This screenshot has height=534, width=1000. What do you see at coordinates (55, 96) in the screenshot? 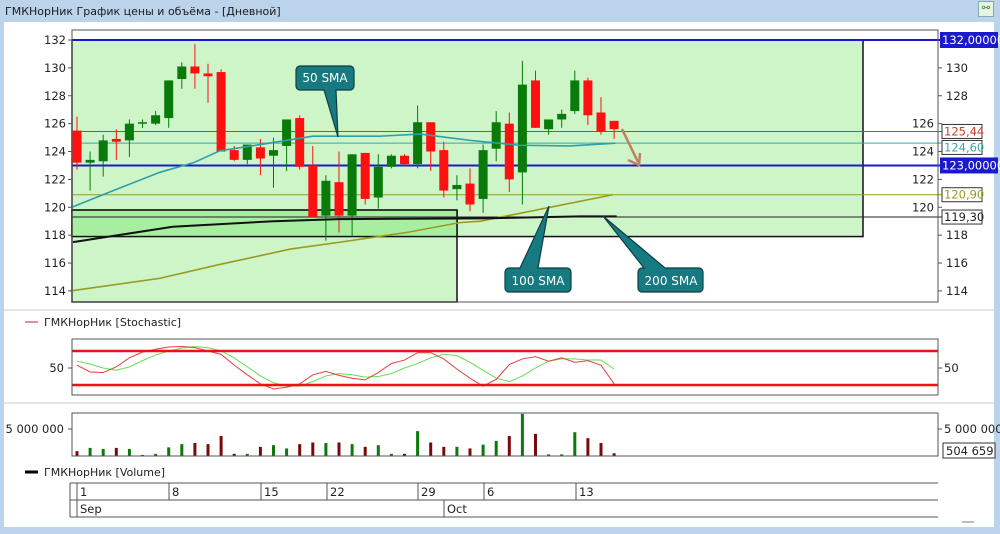
I see `left-tick-label: 128` at bounding box center [55, 96].